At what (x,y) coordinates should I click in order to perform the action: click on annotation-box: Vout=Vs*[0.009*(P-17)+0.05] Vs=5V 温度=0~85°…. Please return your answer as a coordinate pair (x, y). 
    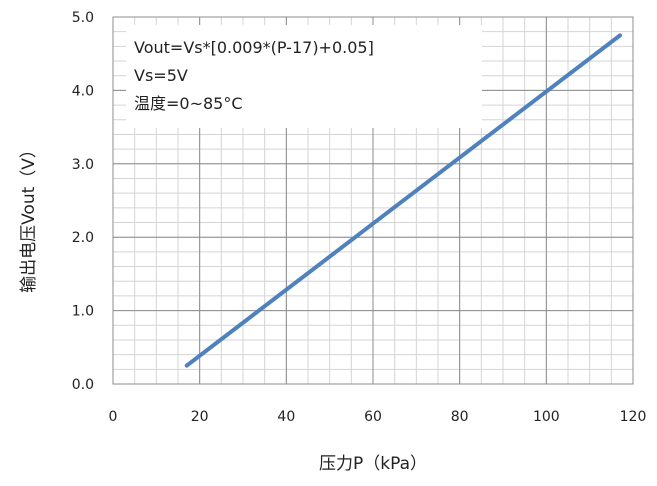
    Looking at the image, I should click on (304, 76).